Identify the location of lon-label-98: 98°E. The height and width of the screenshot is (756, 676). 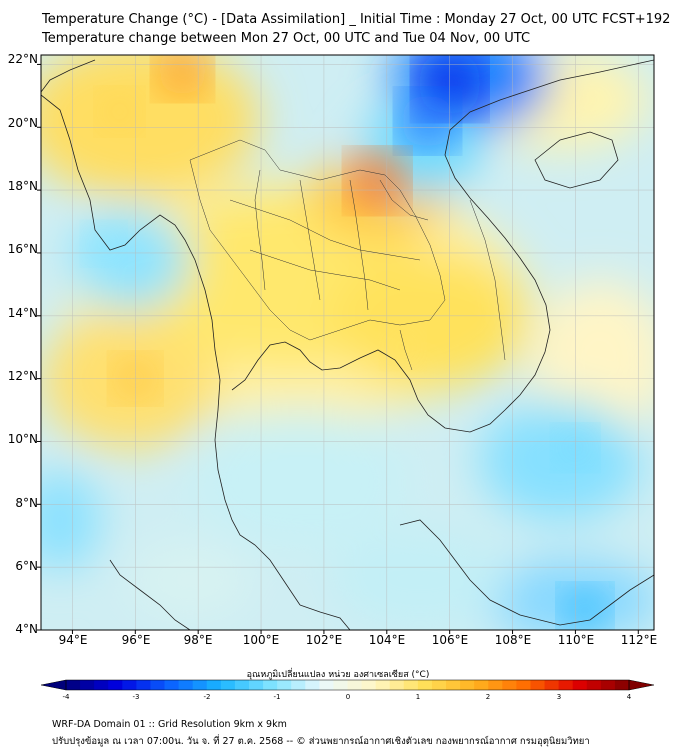
(198, 640).